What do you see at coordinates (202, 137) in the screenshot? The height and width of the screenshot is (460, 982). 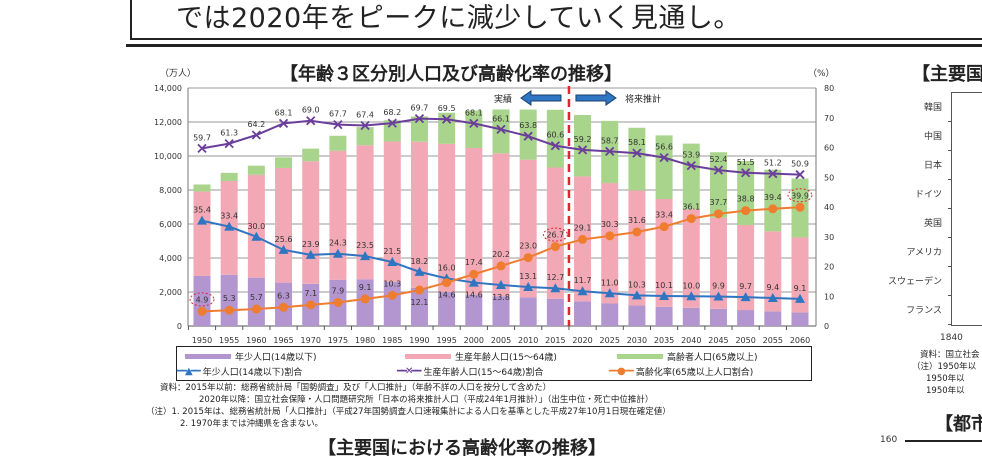 I see `working-ratio-data-label: 59.7` at bounding box center [202, 137].